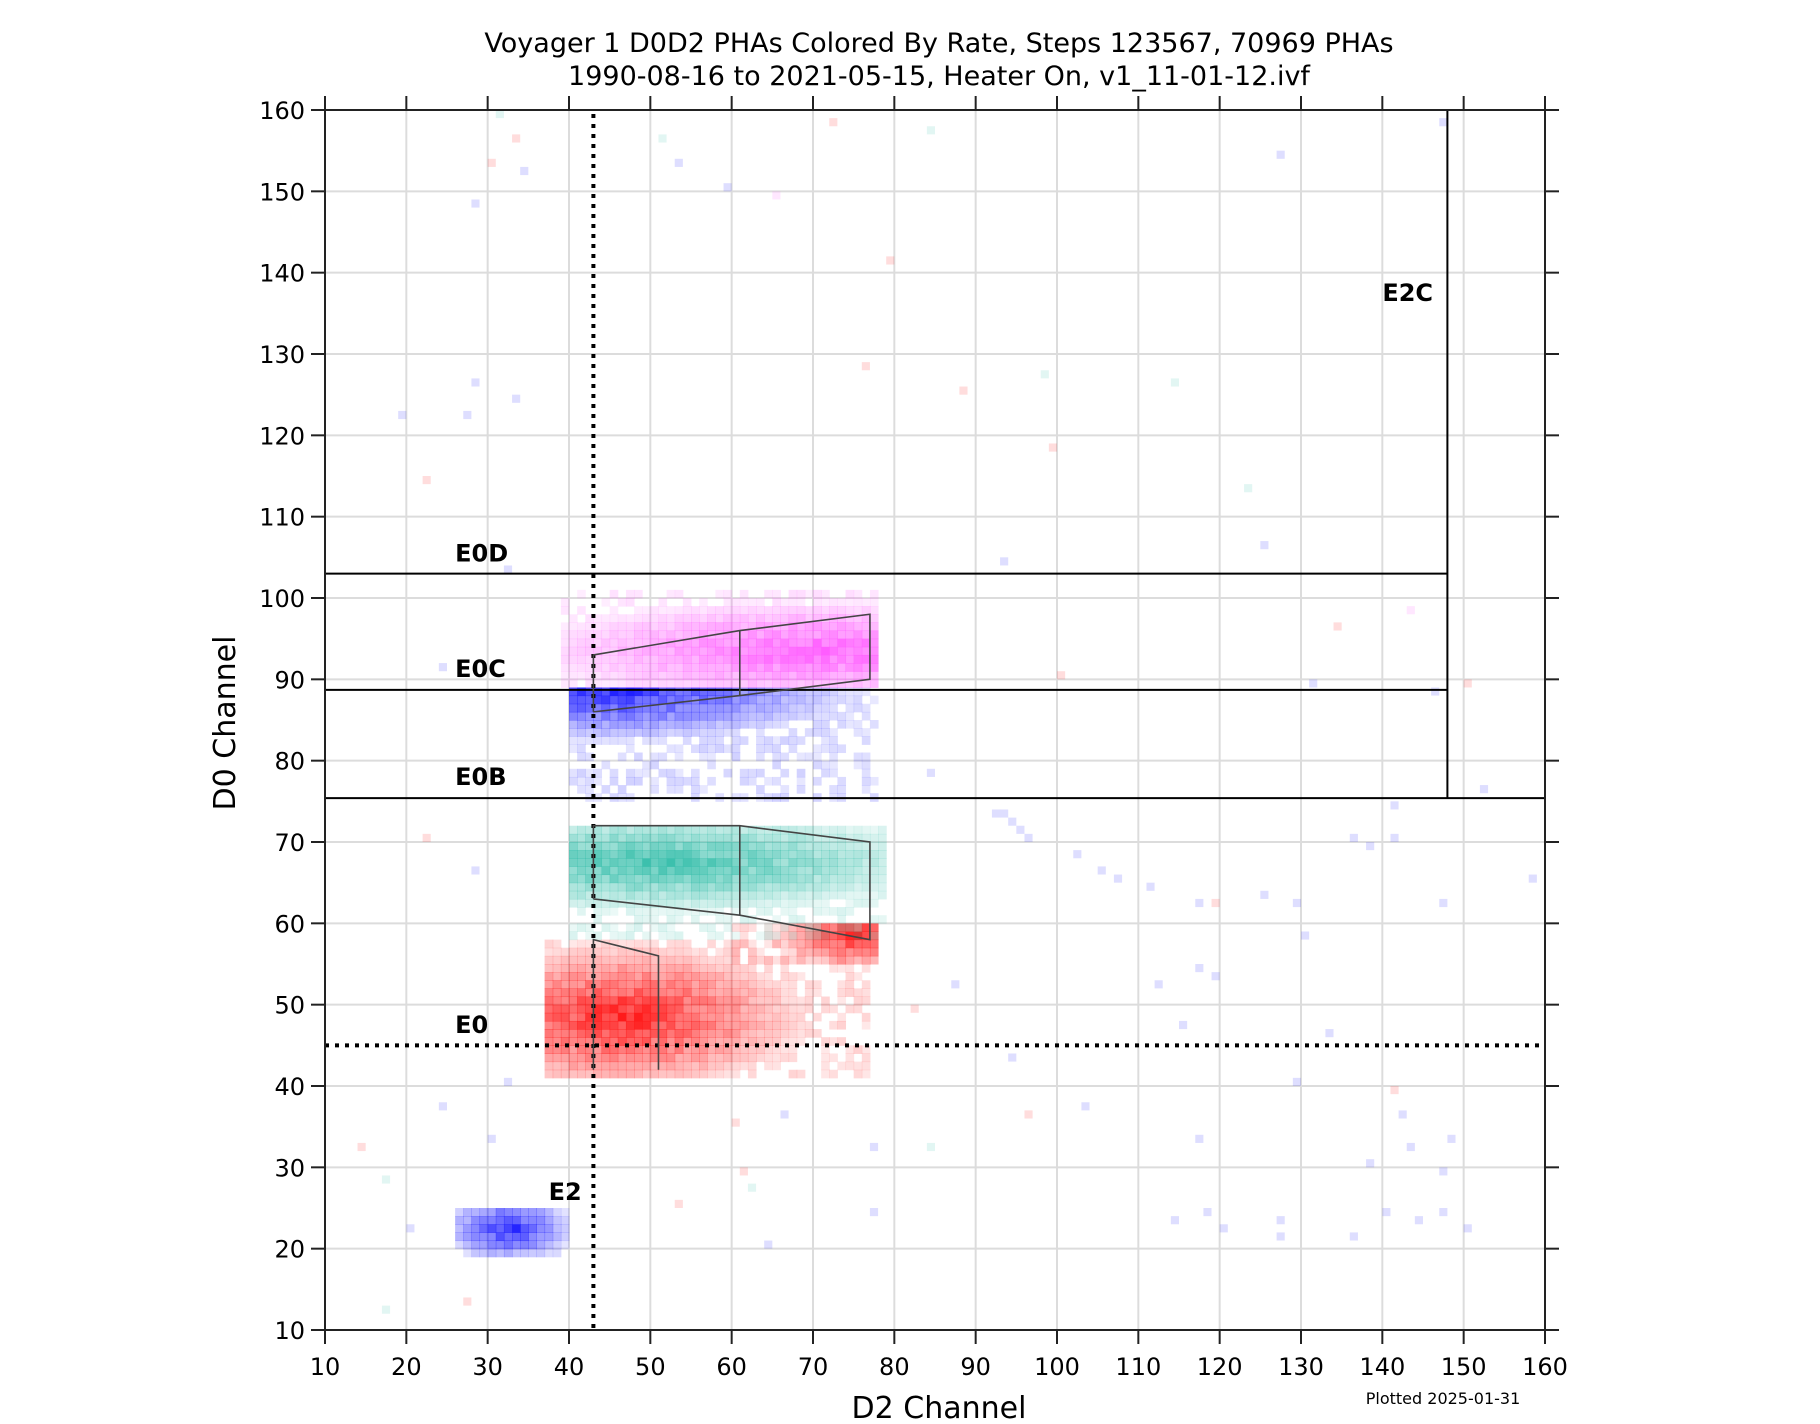  I want to click on x-tick-label: 30, so click(487, 1367).